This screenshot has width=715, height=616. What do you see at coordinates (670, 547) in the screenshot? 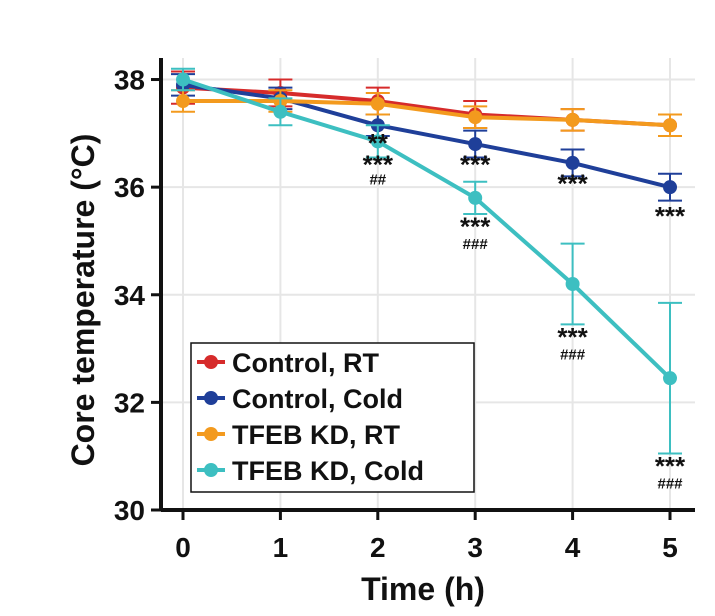
I see `x-tick-label: 5` at bounding box center [670, 547].